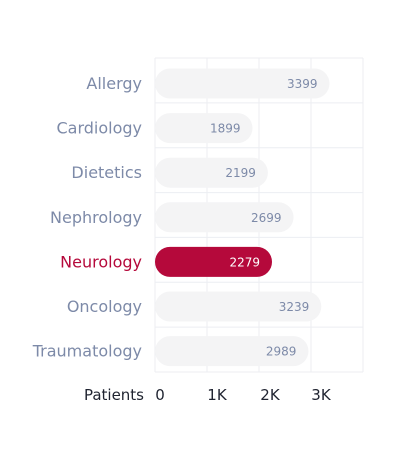 Image resolution: width=400 pixels, height=470 pixels. Describe the element at coordinates (240, 173) in the screenshot. I see `bar-value-label: 2199` at that location.